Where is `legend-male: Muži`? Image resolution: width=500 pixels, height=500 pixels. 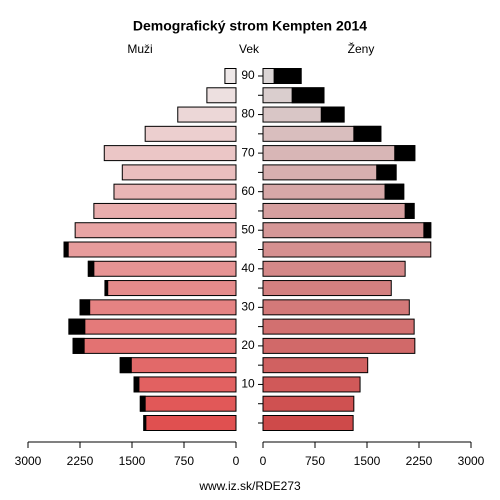
legend-male: Muži is located at coordinates (139, 49).